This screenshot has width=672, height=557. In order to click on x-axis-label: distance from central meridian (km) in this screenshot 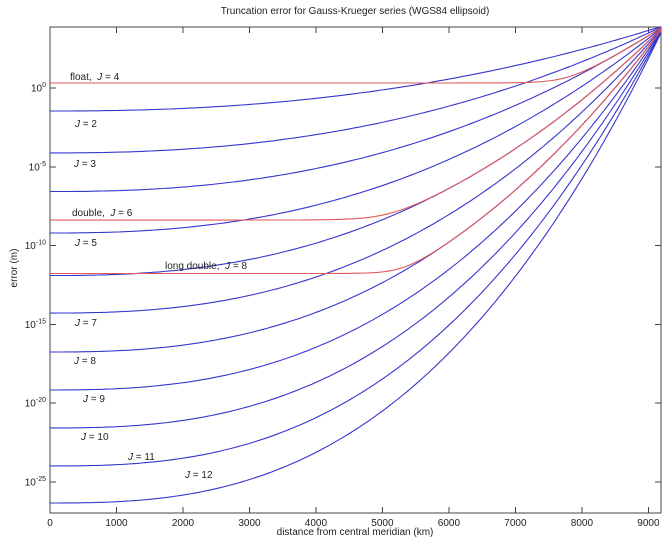, I will do `click(355, 532)`.